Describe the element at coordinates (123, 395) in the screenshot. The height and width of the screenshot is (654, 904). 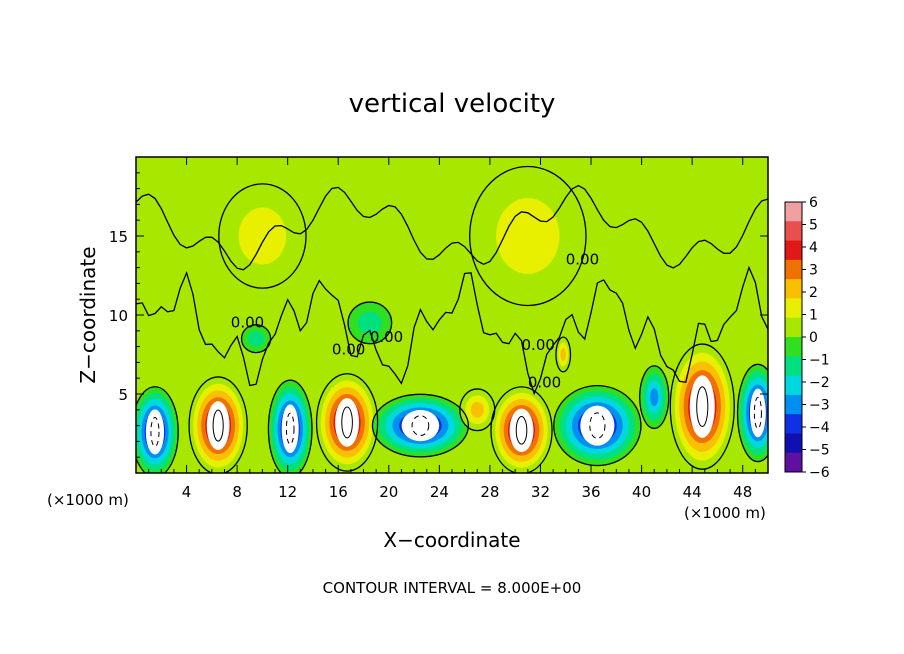
I see `y-tick-label: 5` at that location.